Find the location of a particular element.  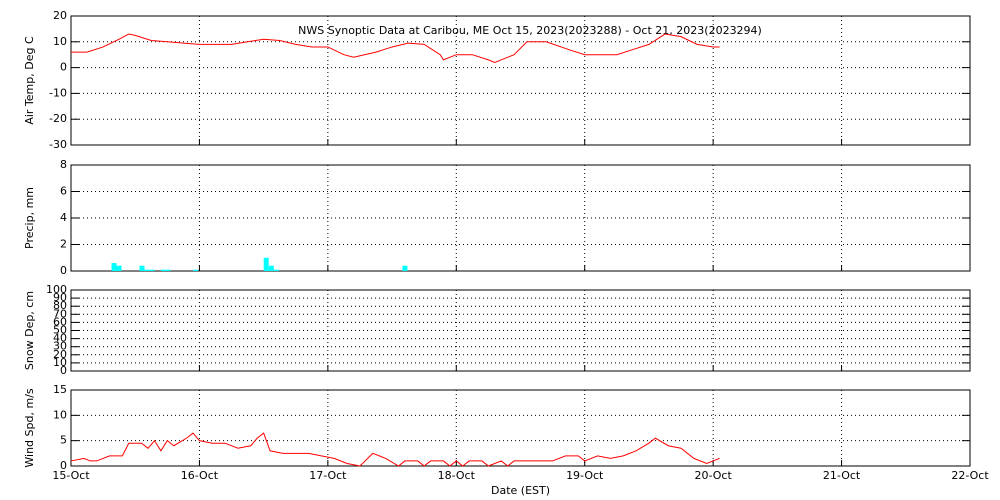

y-tick-label: -10 is located at coordinates (58, 92).